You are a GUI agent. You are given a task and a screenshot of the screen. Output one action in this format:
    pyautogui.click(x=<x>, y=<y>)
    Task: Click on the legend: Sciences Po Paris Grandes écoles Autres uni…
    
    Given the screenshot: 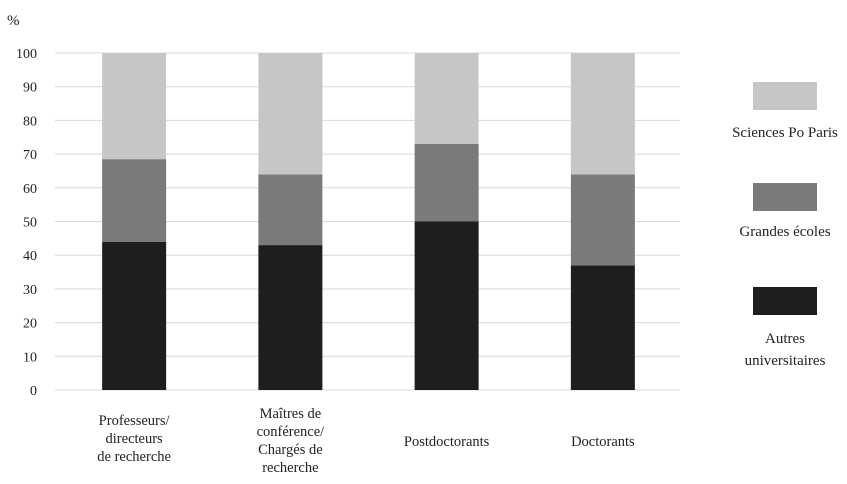 What is the action you would take?
    pyautogui.click(x=785, y=225)
    